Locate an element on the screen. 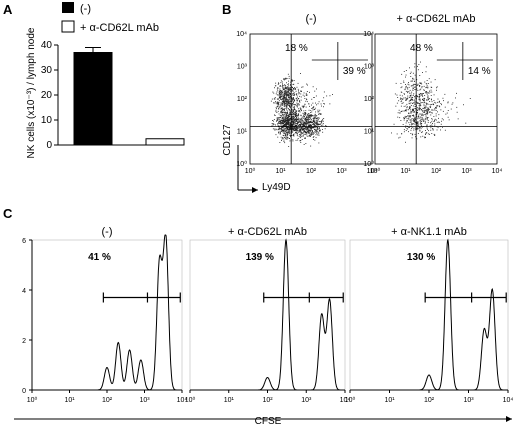  panel-a-ytick-label: 10 is located at coordinates (47, 120).